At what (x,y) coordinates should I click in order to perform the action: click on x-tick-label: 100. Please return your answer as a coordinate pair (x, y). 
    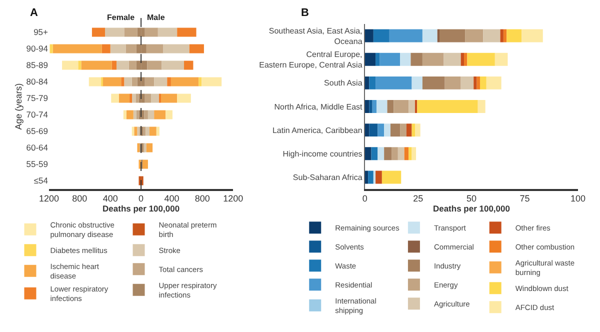
    Looking at the image, I should click on (578, 199).